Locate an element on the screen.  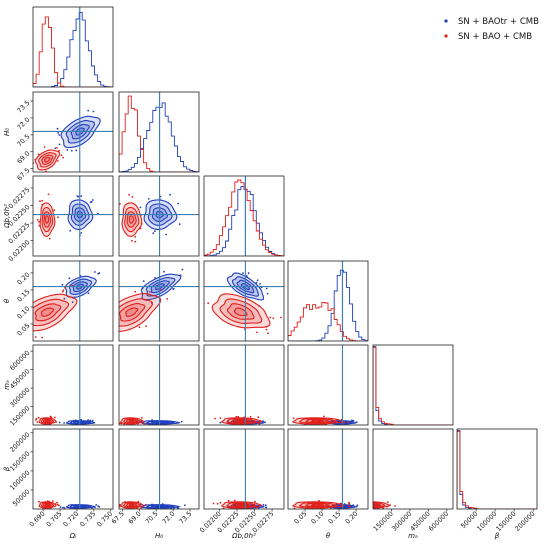
y-tick-label: 67.5 is located at coordinates (24, 174).